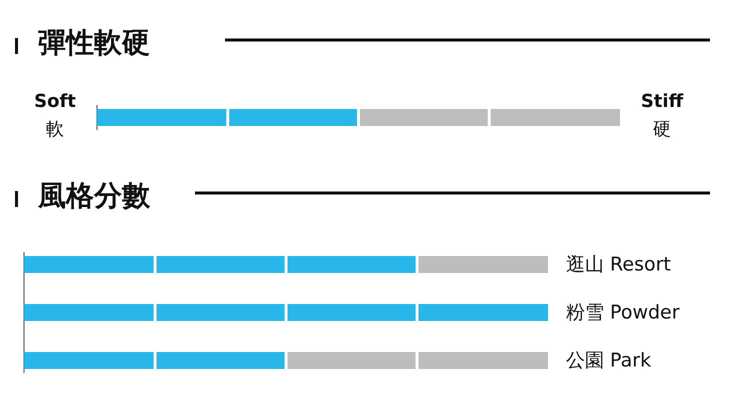  What do you see at coordinates (94, 42) in the screenshot?
I see `chart-title: 彈性軟硬` at bounding box center [94, 42].